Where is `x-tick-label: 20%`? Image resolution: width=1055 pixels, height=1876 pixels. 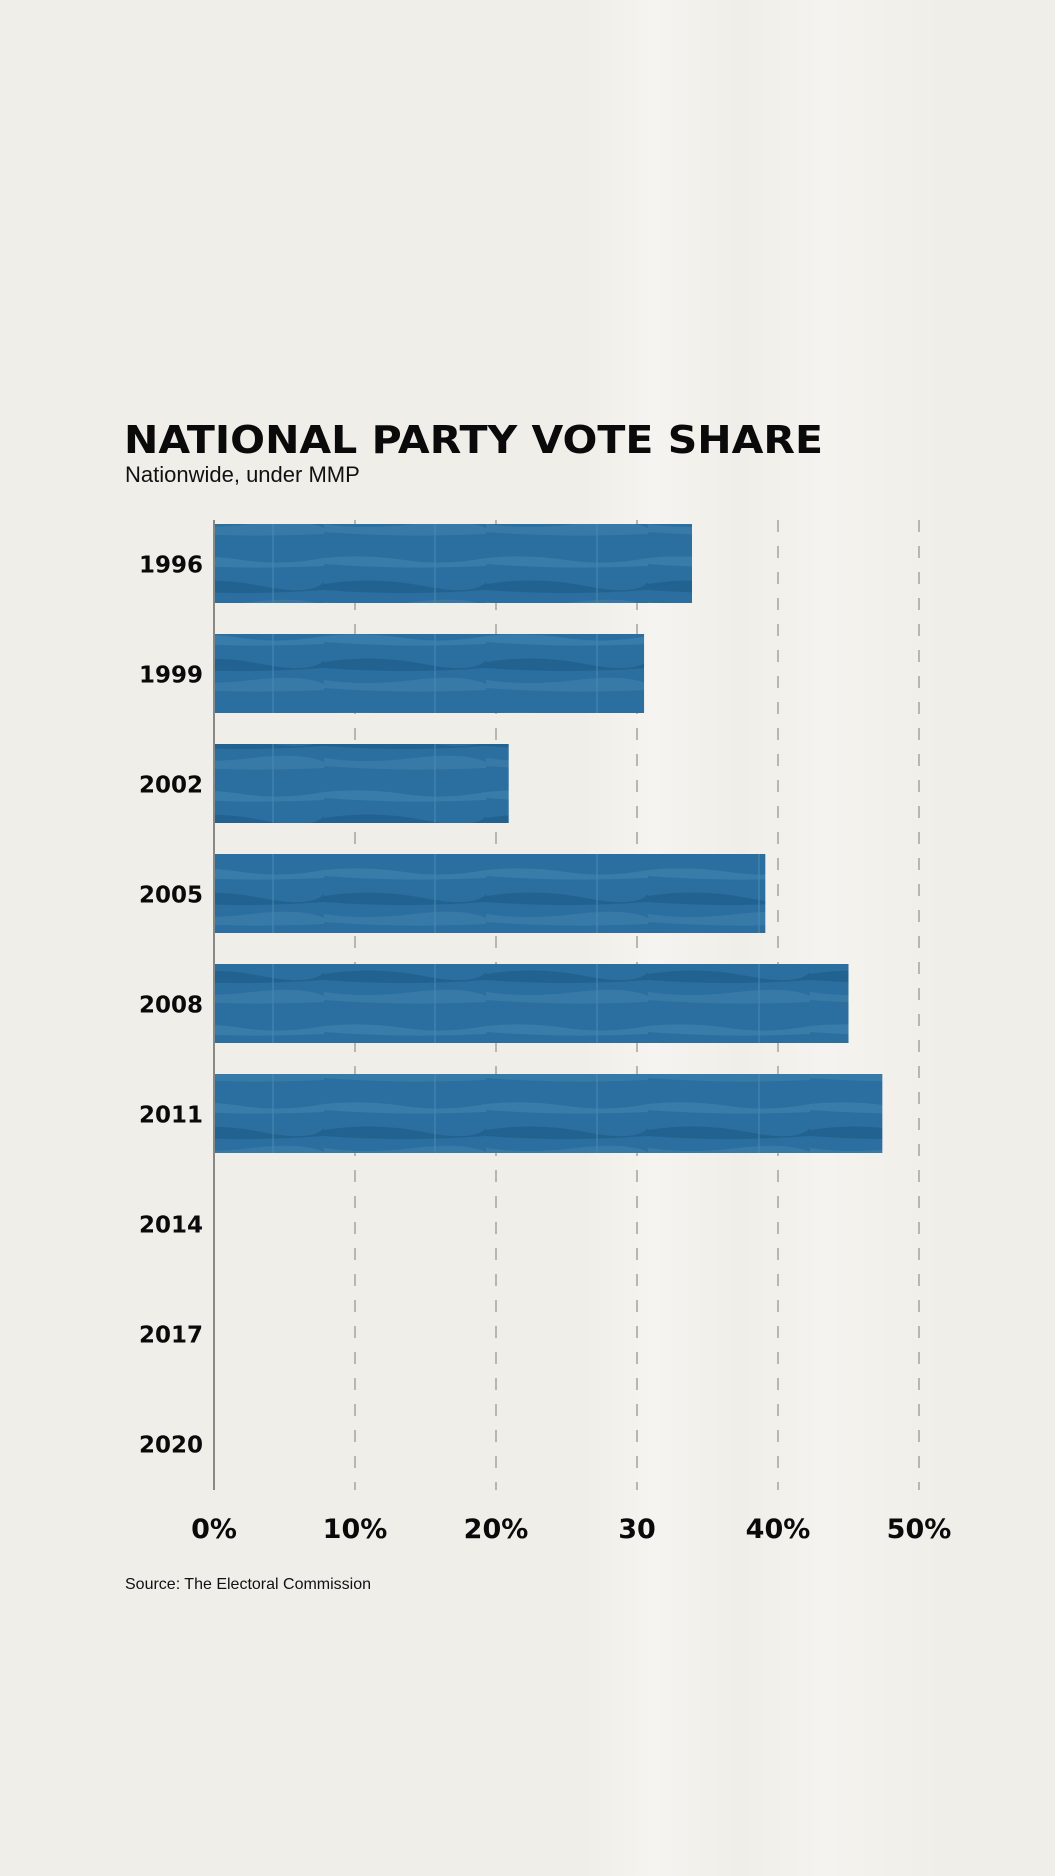
x-tick-label: 20% is located at coordinates (496, 1529).